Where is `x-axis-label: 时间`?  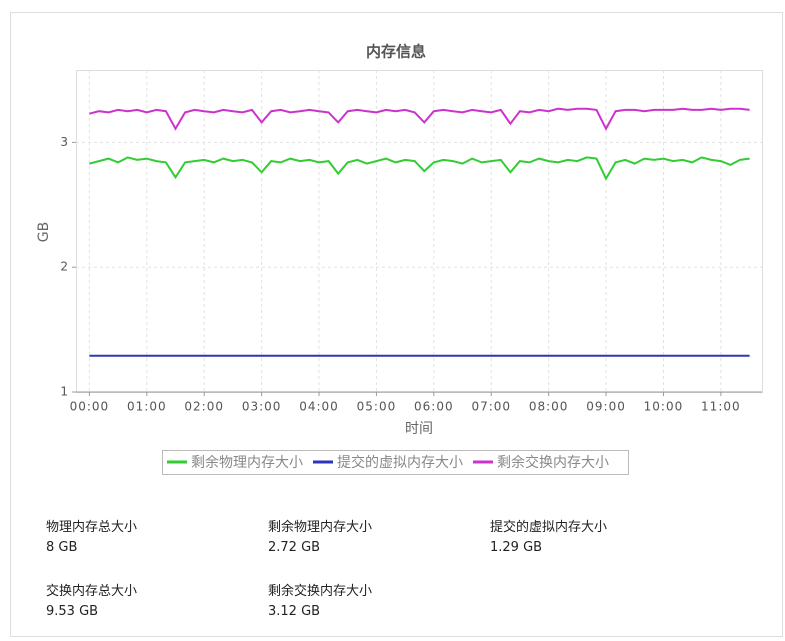 x-axis-label: 时间 is located at coordinates (419, 429).